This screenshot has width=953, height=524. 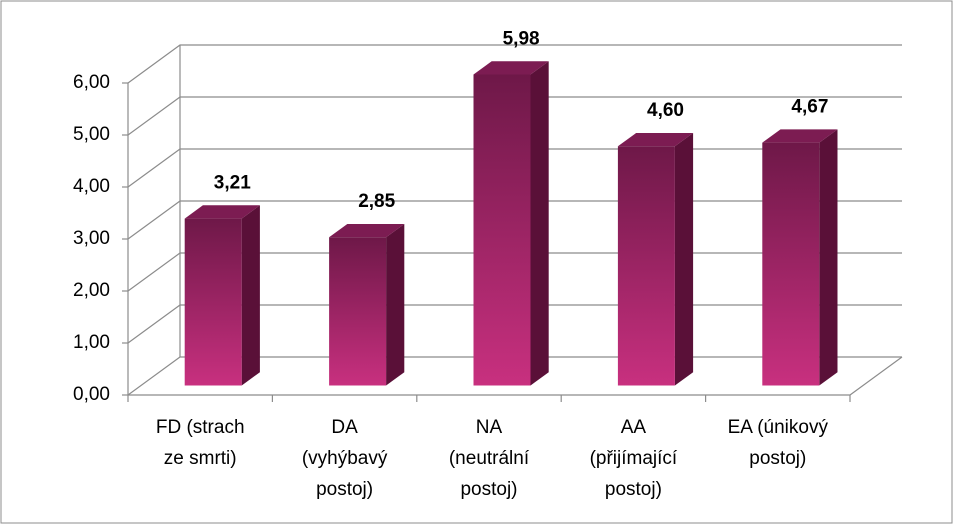 What do you see at coordinates (91, 82) in the screenshot?
I see `y-tick-label: 6,00` at bounding box center [91, 82].